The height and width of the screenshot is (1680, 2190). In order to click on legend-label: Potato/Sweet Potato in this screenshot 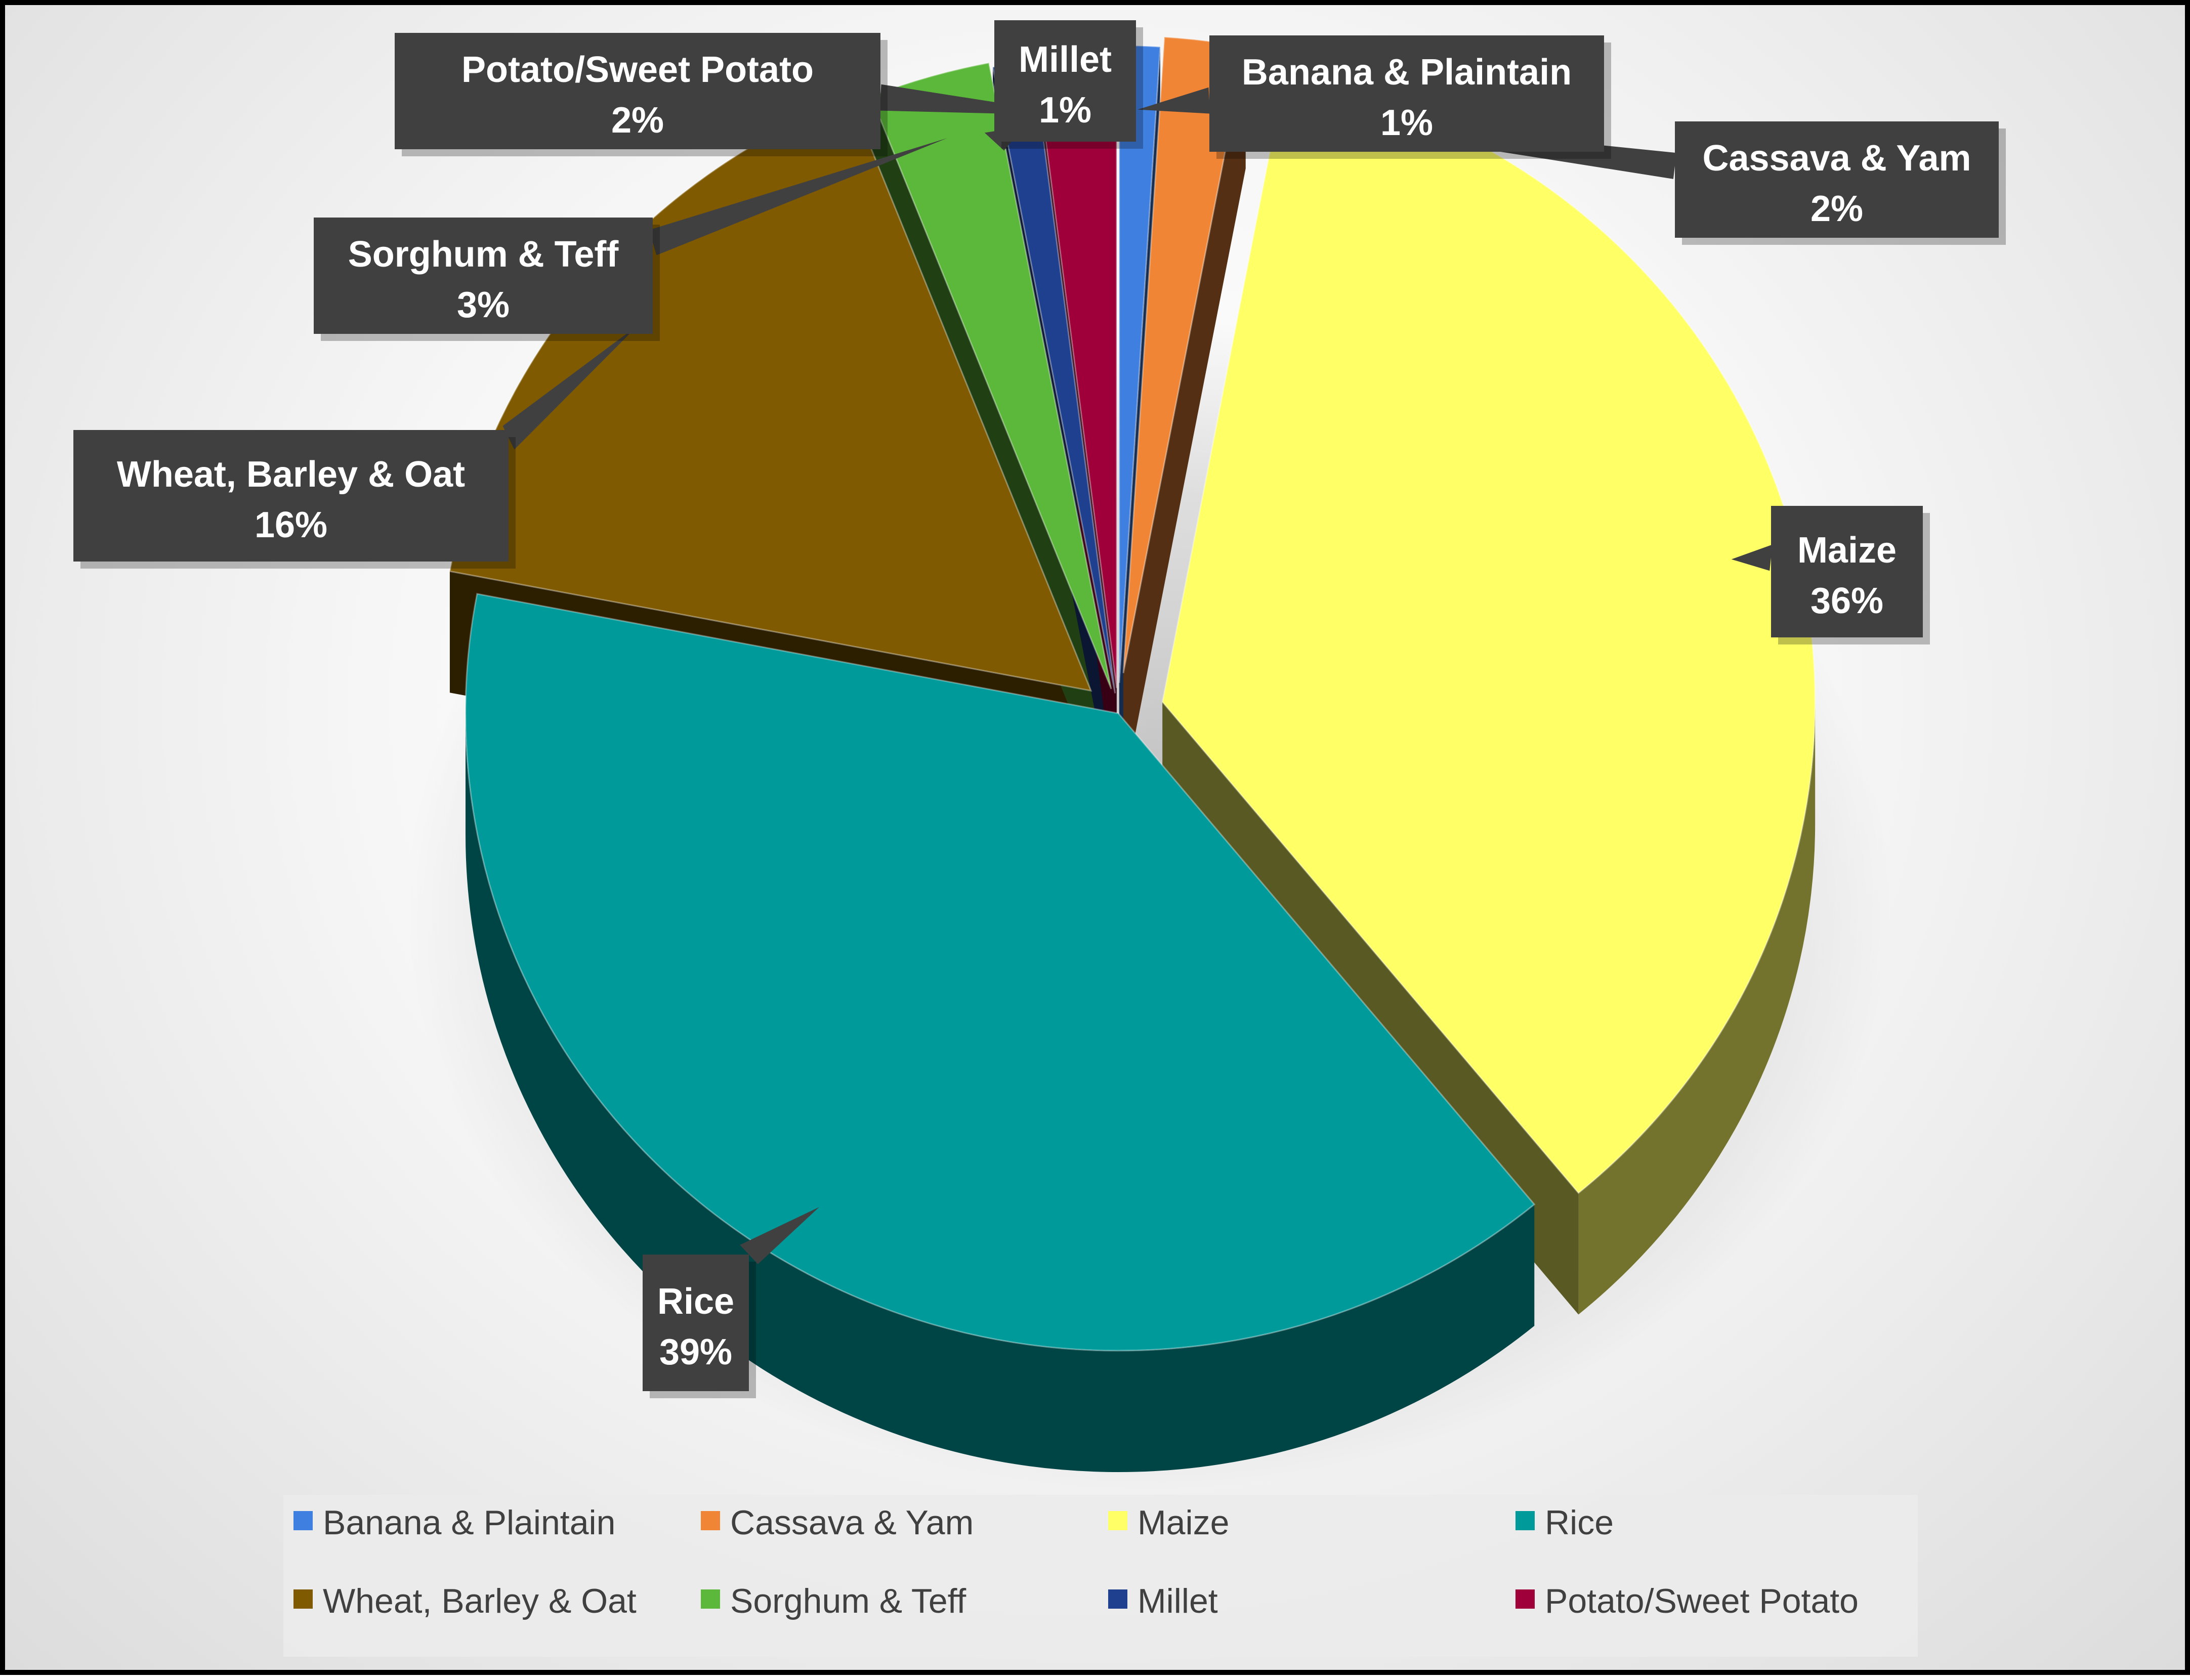, I will do `click(1702, 1601)`.